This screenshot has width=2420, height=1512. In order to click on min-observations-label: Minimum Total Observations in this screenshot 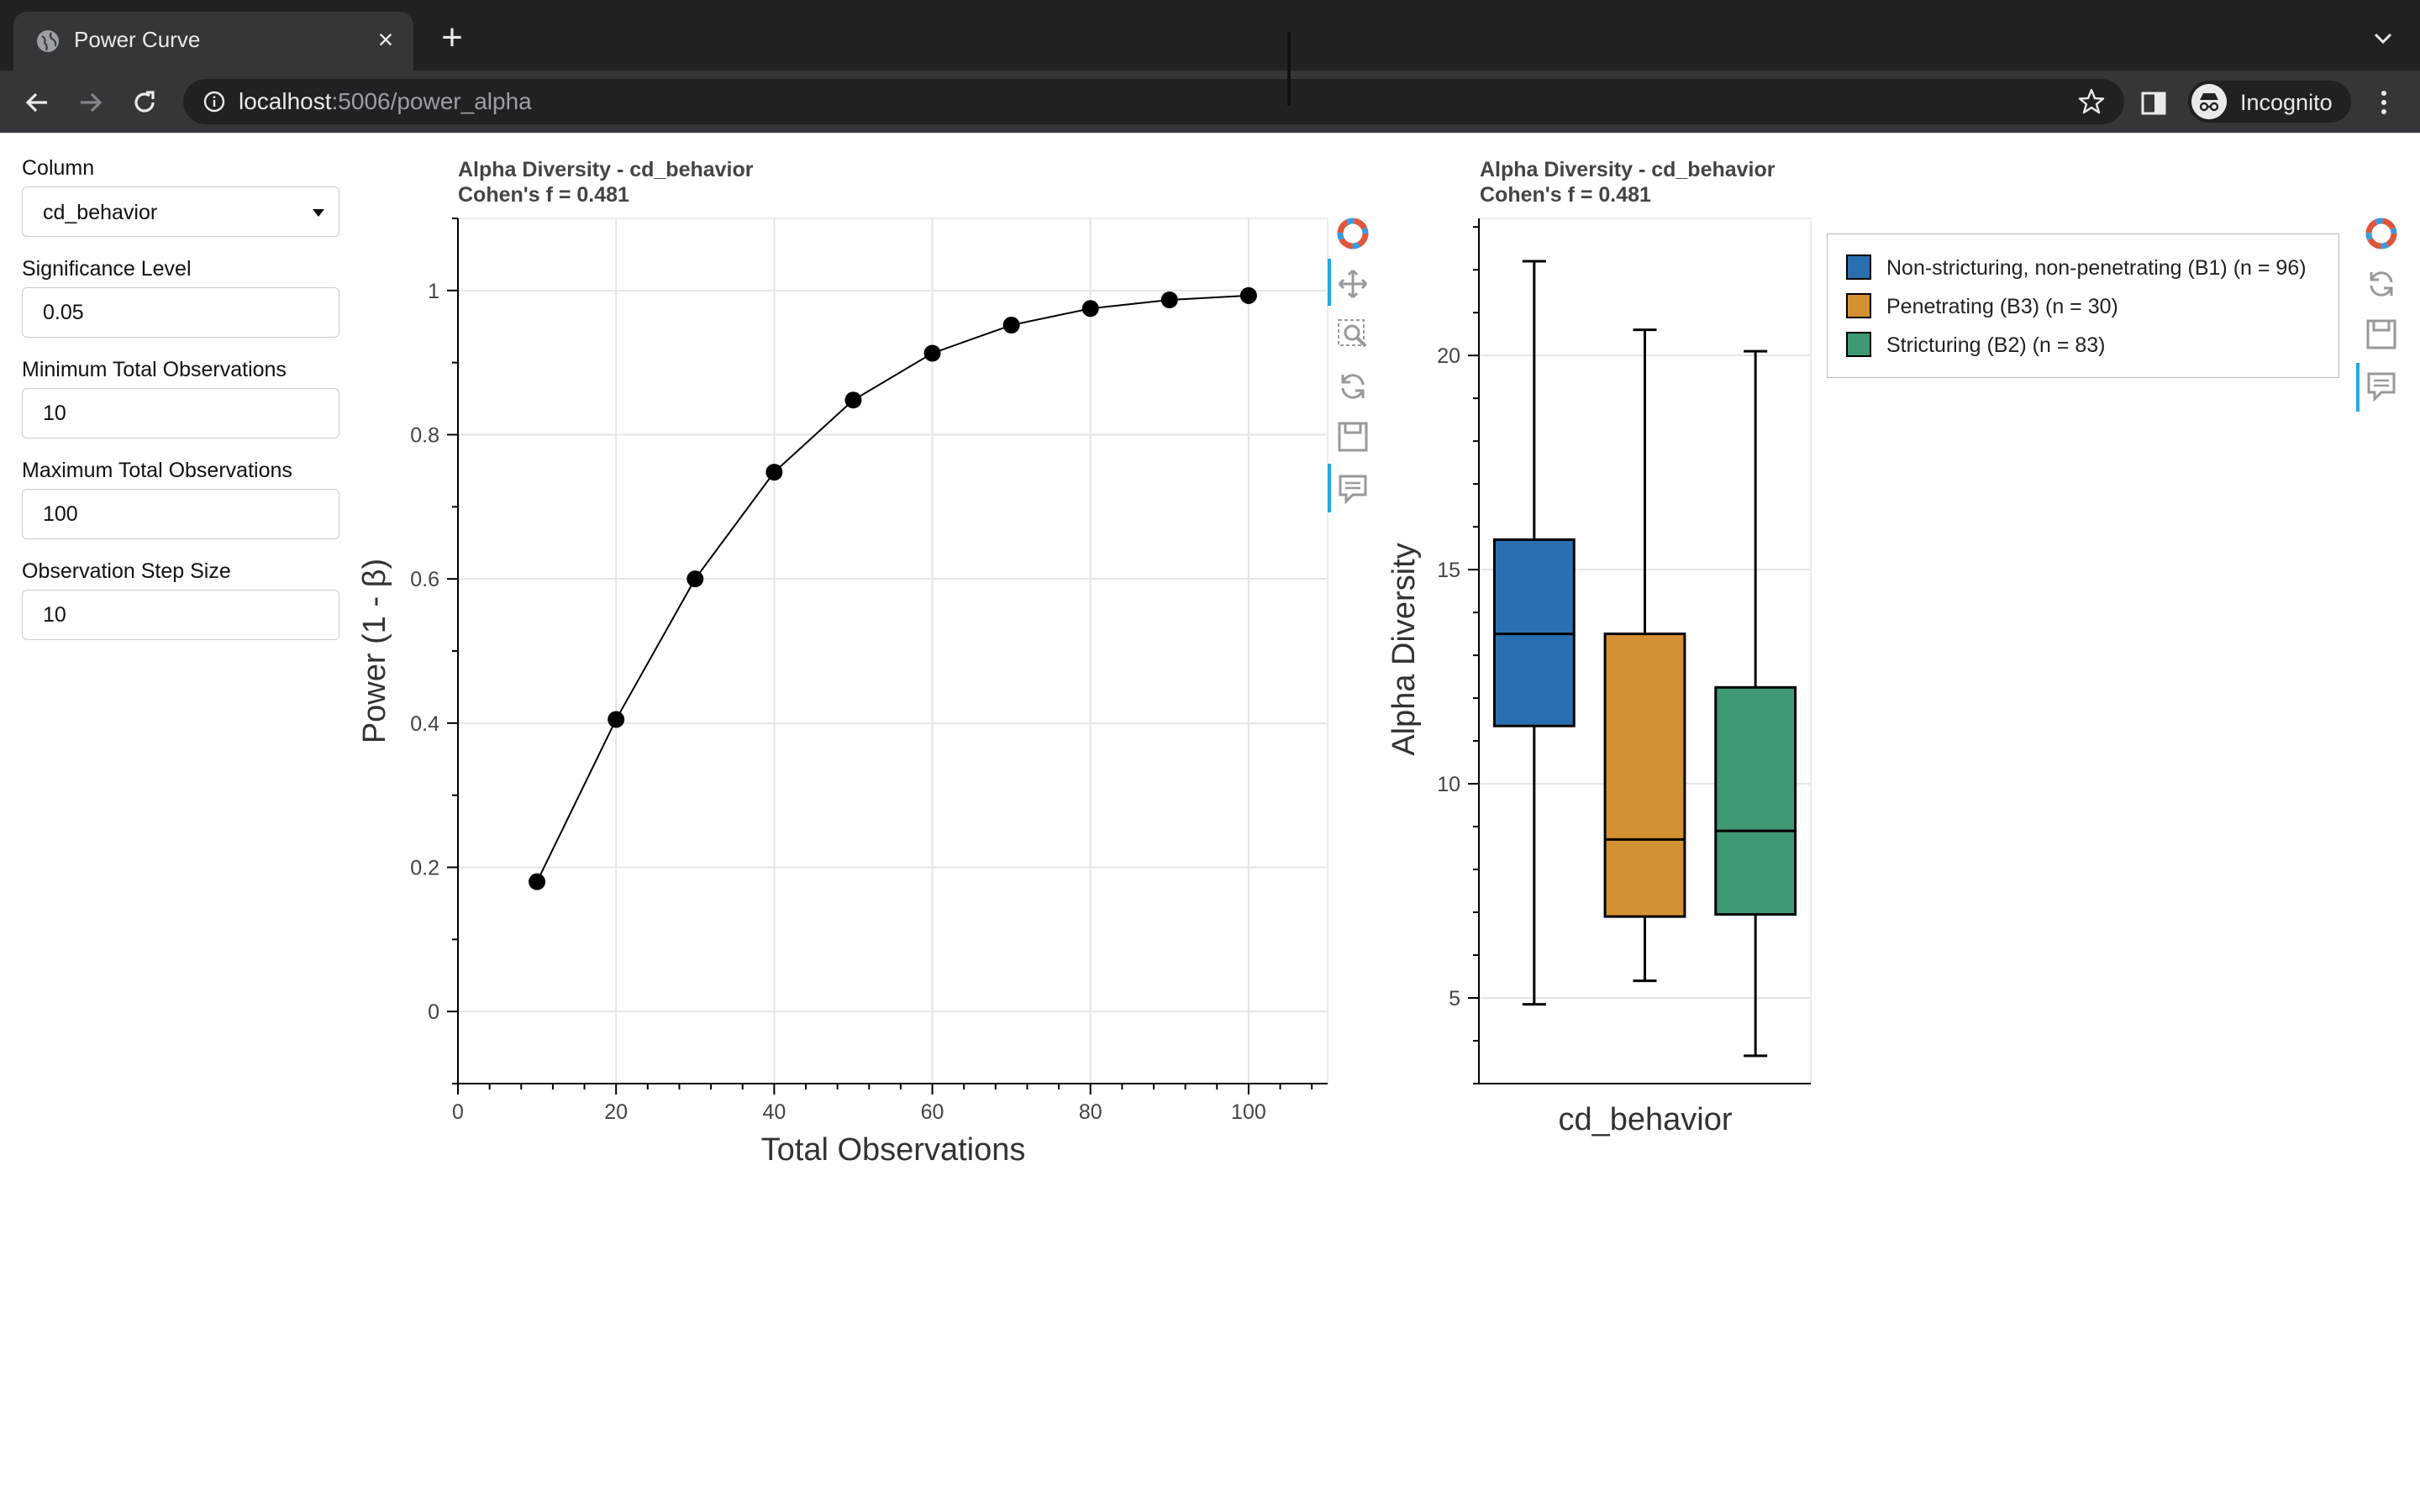, I will do `click(154, 369)`.